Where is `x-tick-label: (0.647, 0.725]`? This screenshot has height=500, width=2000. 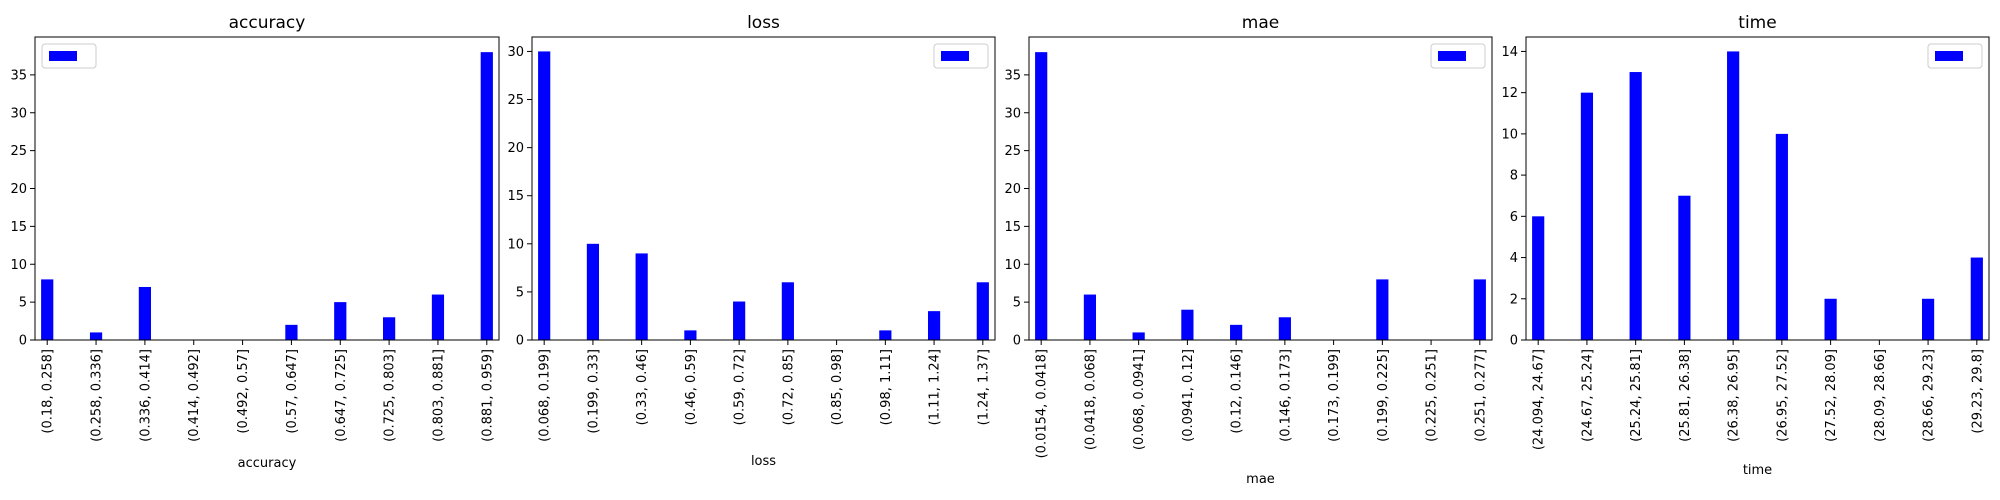 x-tick-label: (0.647, 0.725] is located at coordinates (341, 395).